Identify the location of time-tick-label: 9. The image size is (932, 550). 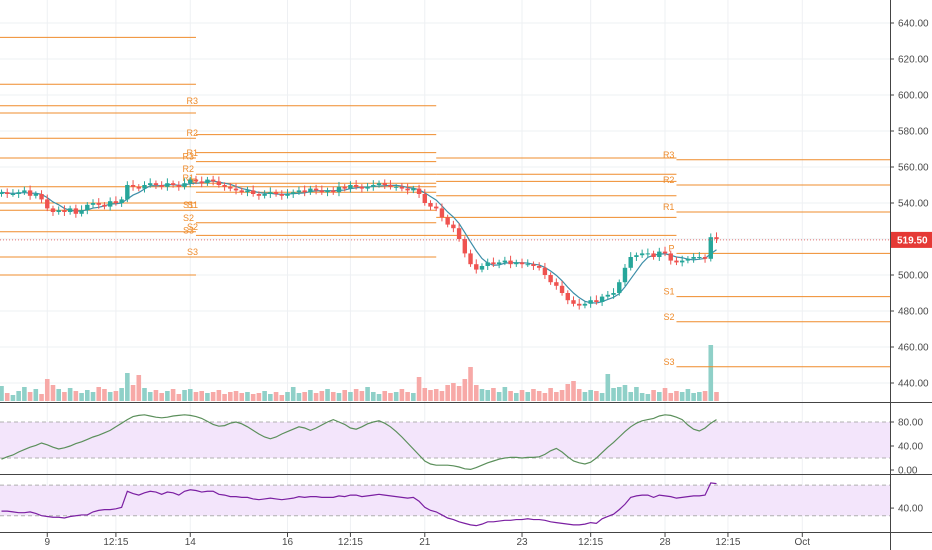
(47, 542).